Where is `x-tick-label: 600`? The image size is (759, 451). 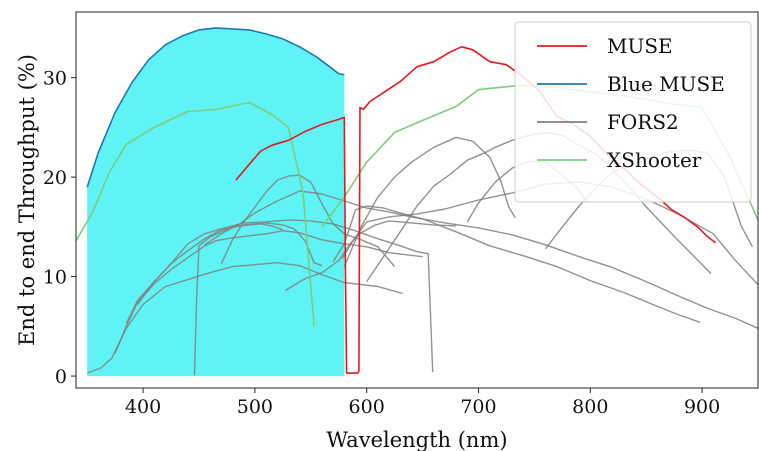
x-tick-label: 600 is located at coordinates (367, 407).